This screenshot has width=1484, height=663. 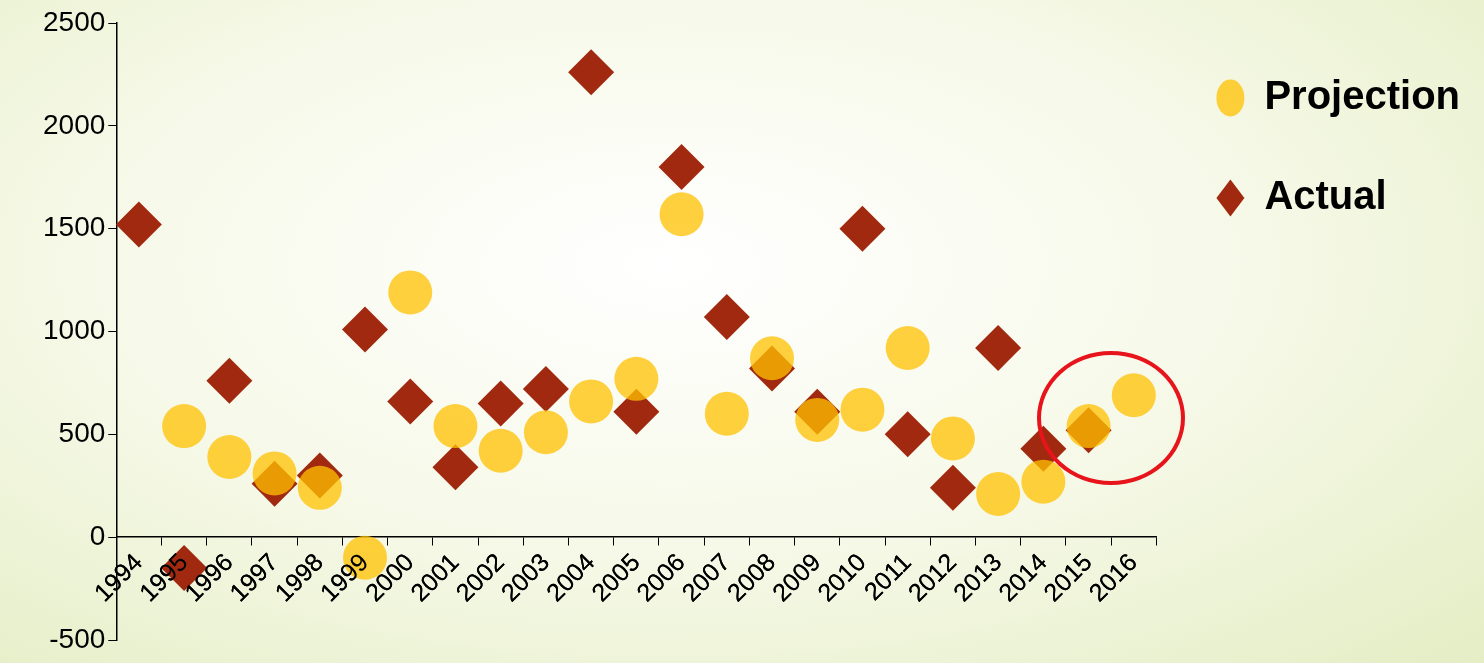 I want to click on y-tick-label: 0, so click(x=97, y=535).